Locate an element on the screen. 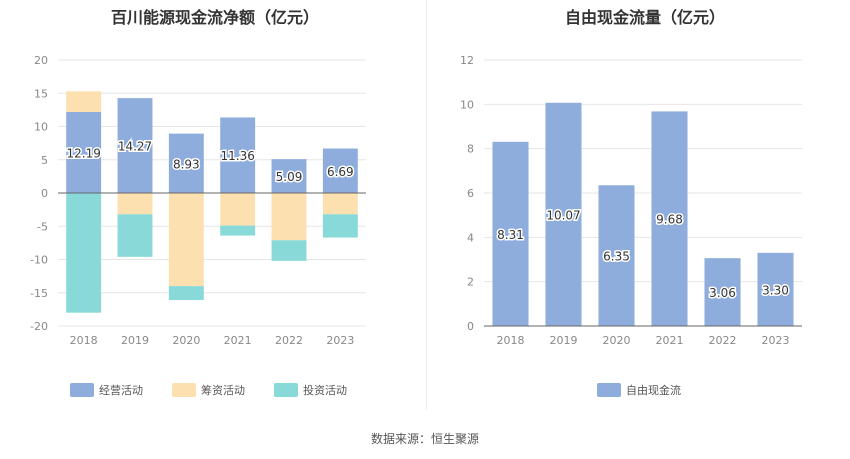 This screenshot has width=850, height=459. left-bar-经营活动-2020 is located at coordinates (186, 163).